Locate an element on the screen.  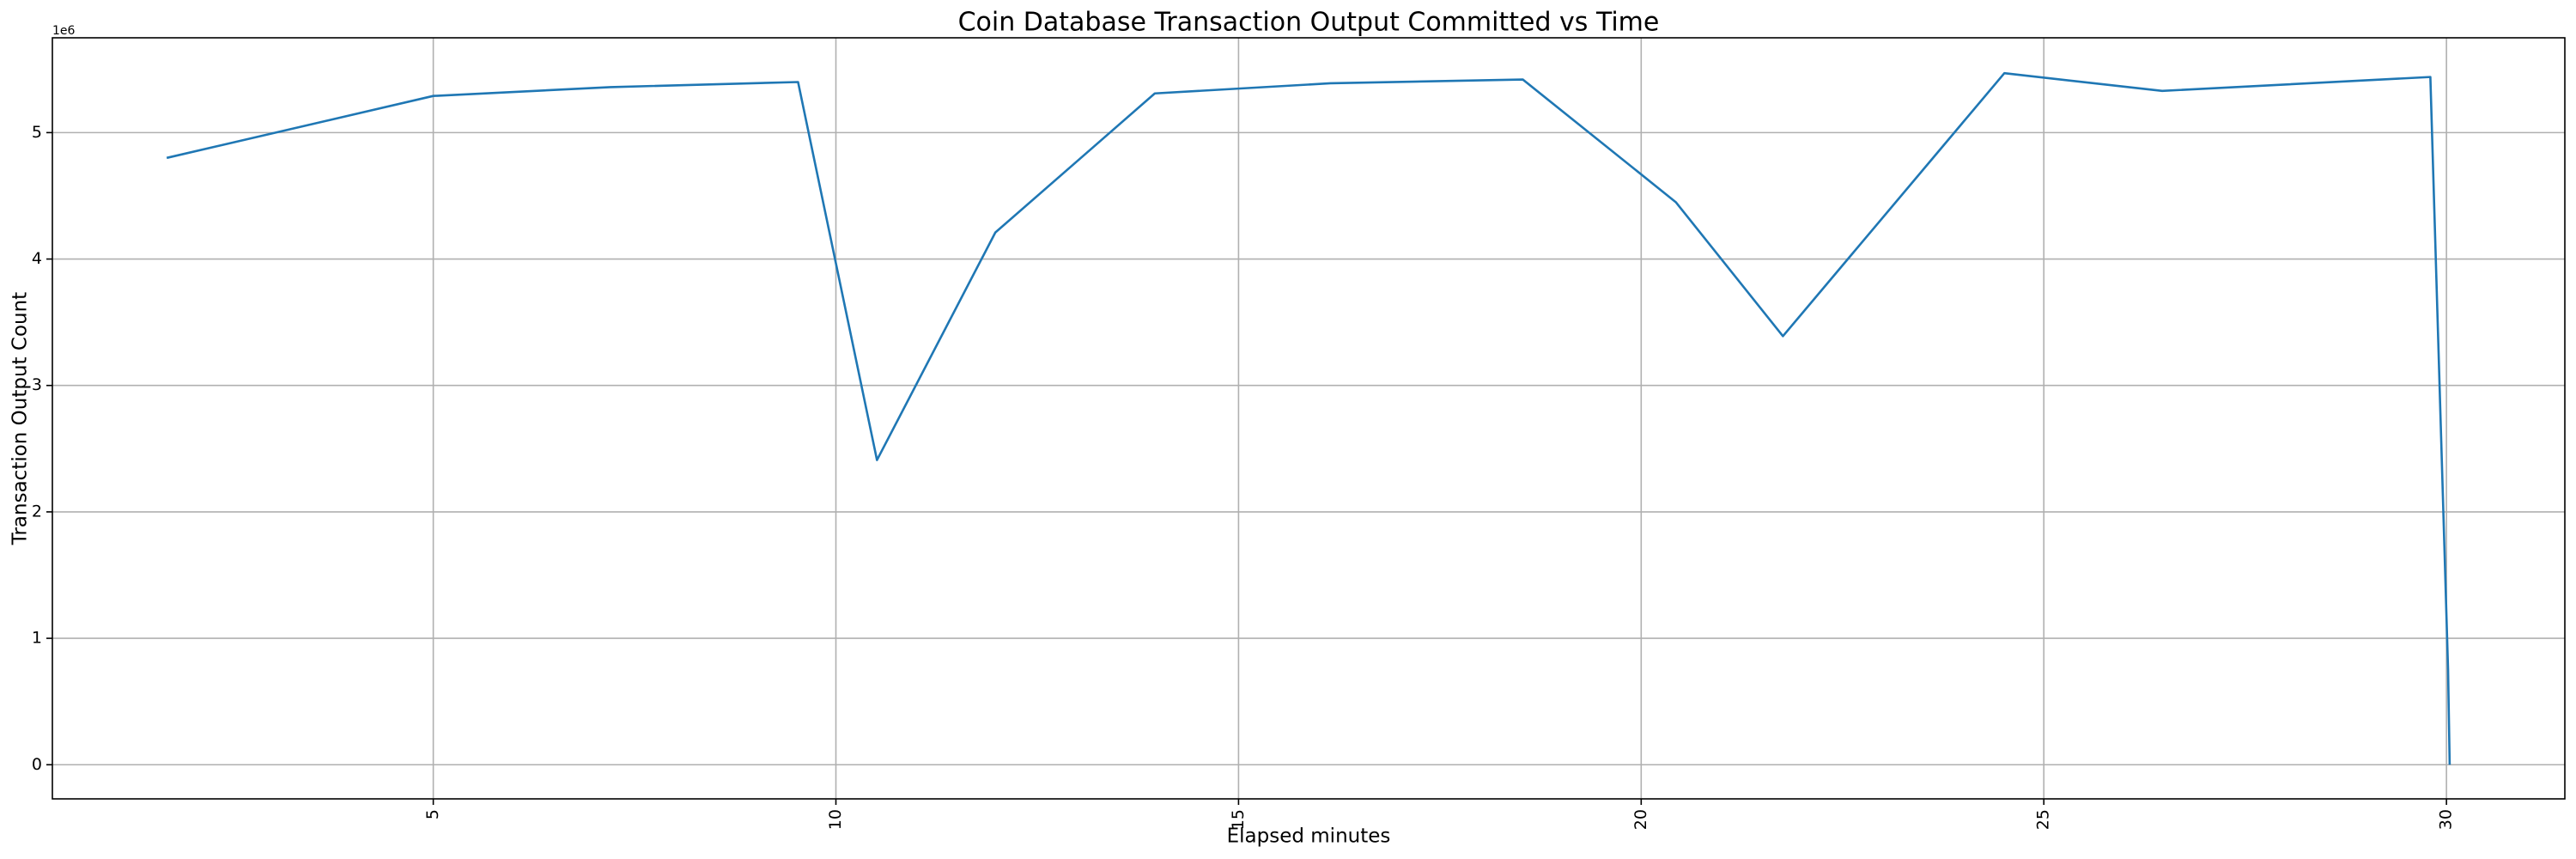
y-tick-label: 0 is located at coordinates (37, 765).